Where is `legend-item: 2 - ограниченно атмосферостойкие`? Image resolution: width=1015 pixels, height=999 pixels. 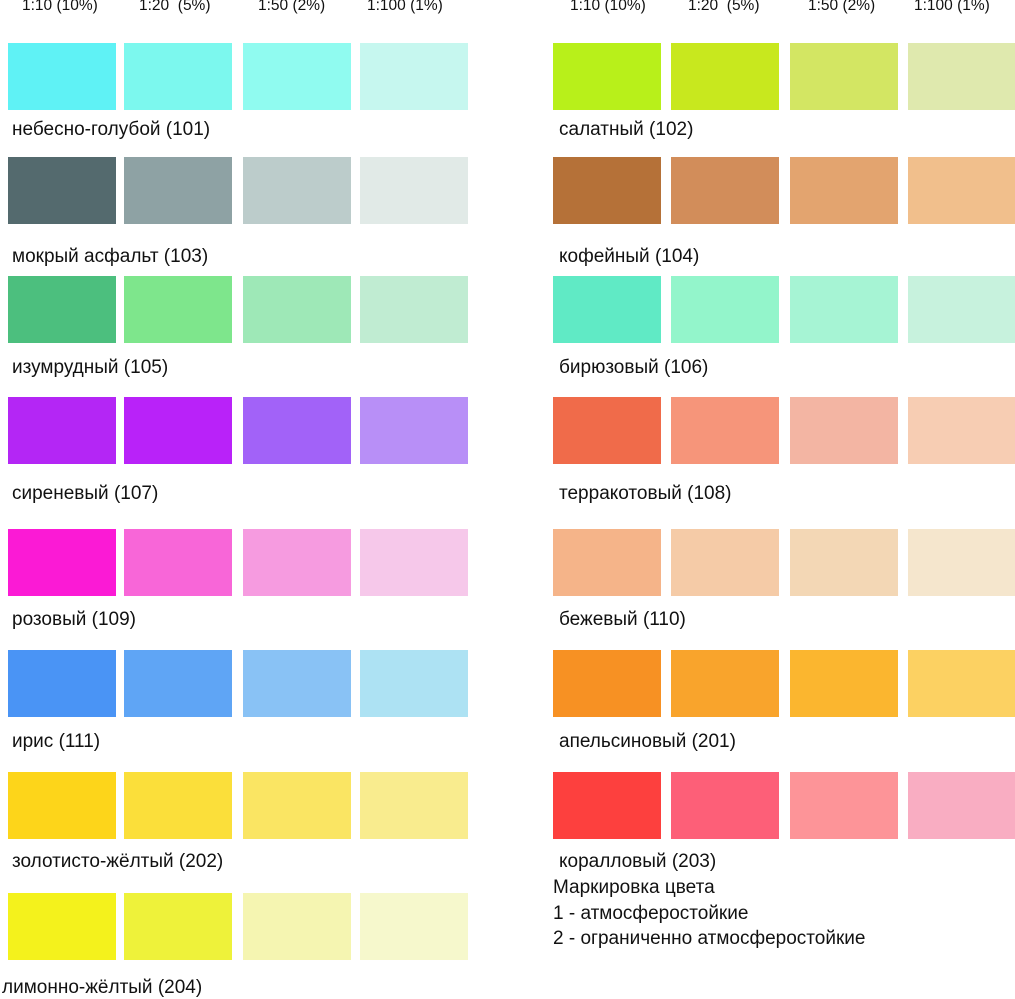
legend-item: 2 - ограниченно атмосферостойкие is located at coordinates (709, 938).